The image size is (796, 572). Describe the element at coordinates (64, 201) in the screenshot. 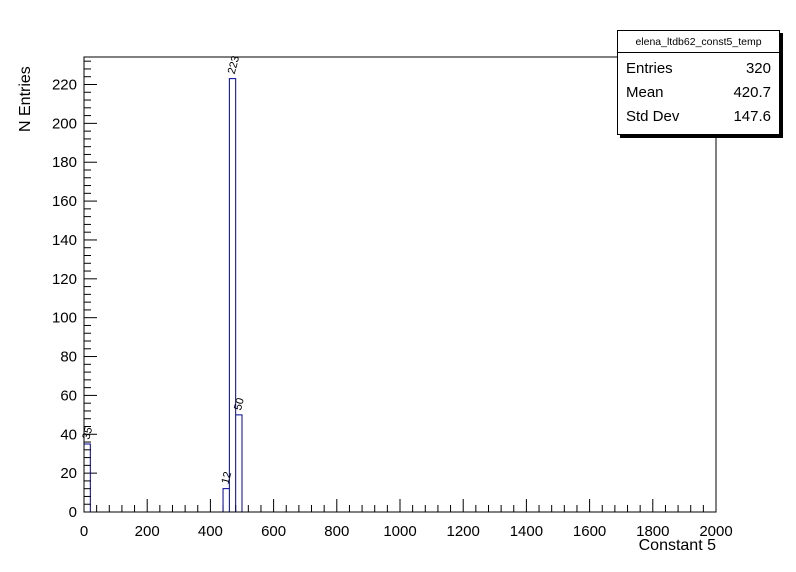

I see `y-tick-label: 160` at that location.